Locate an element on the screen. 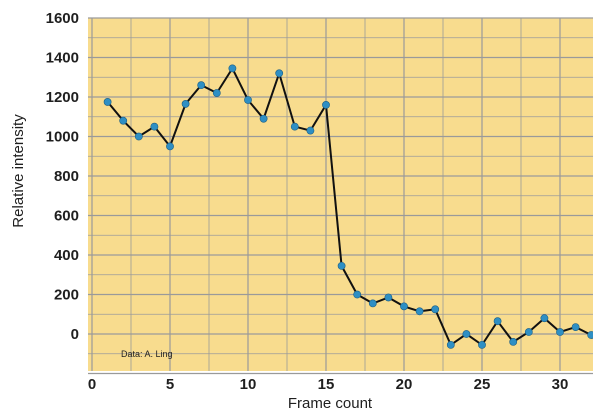  y-tick-label: 800 is located at coordinates (66, 176).